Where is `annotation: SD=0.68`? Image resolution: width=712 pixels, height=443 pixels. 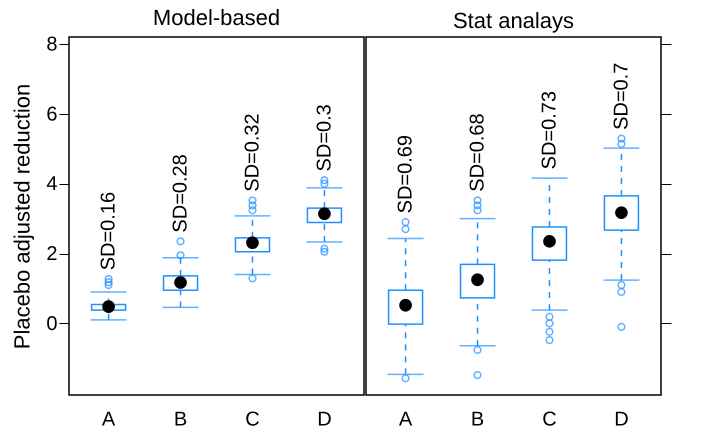
annotation: SD=0.68 is located at coordinates (477, 152).